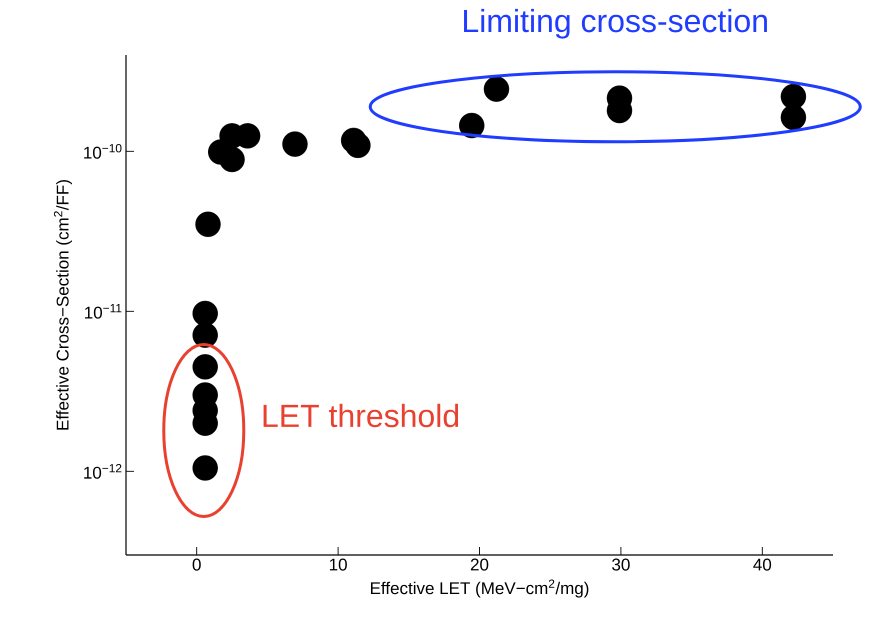 This screenshot has width=869, height=634. Describe the element at coordinates (338, 564) in the screenshot. I see `x-tick-label: 10` at that location.